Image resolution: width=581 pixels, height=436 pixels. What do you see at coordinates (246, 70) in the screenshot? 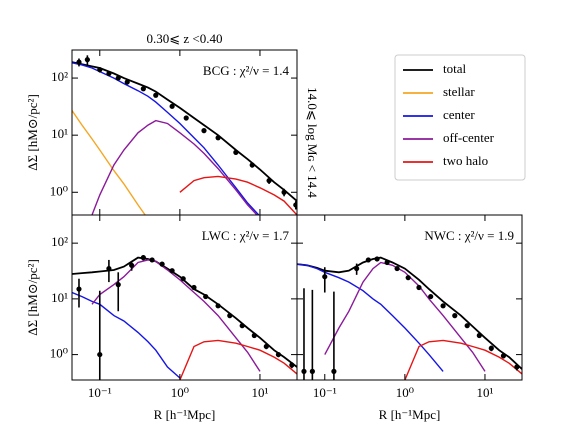
I see `panel-label: BCG : χ²/ν = 1.4` at bounding box center [246, 70].